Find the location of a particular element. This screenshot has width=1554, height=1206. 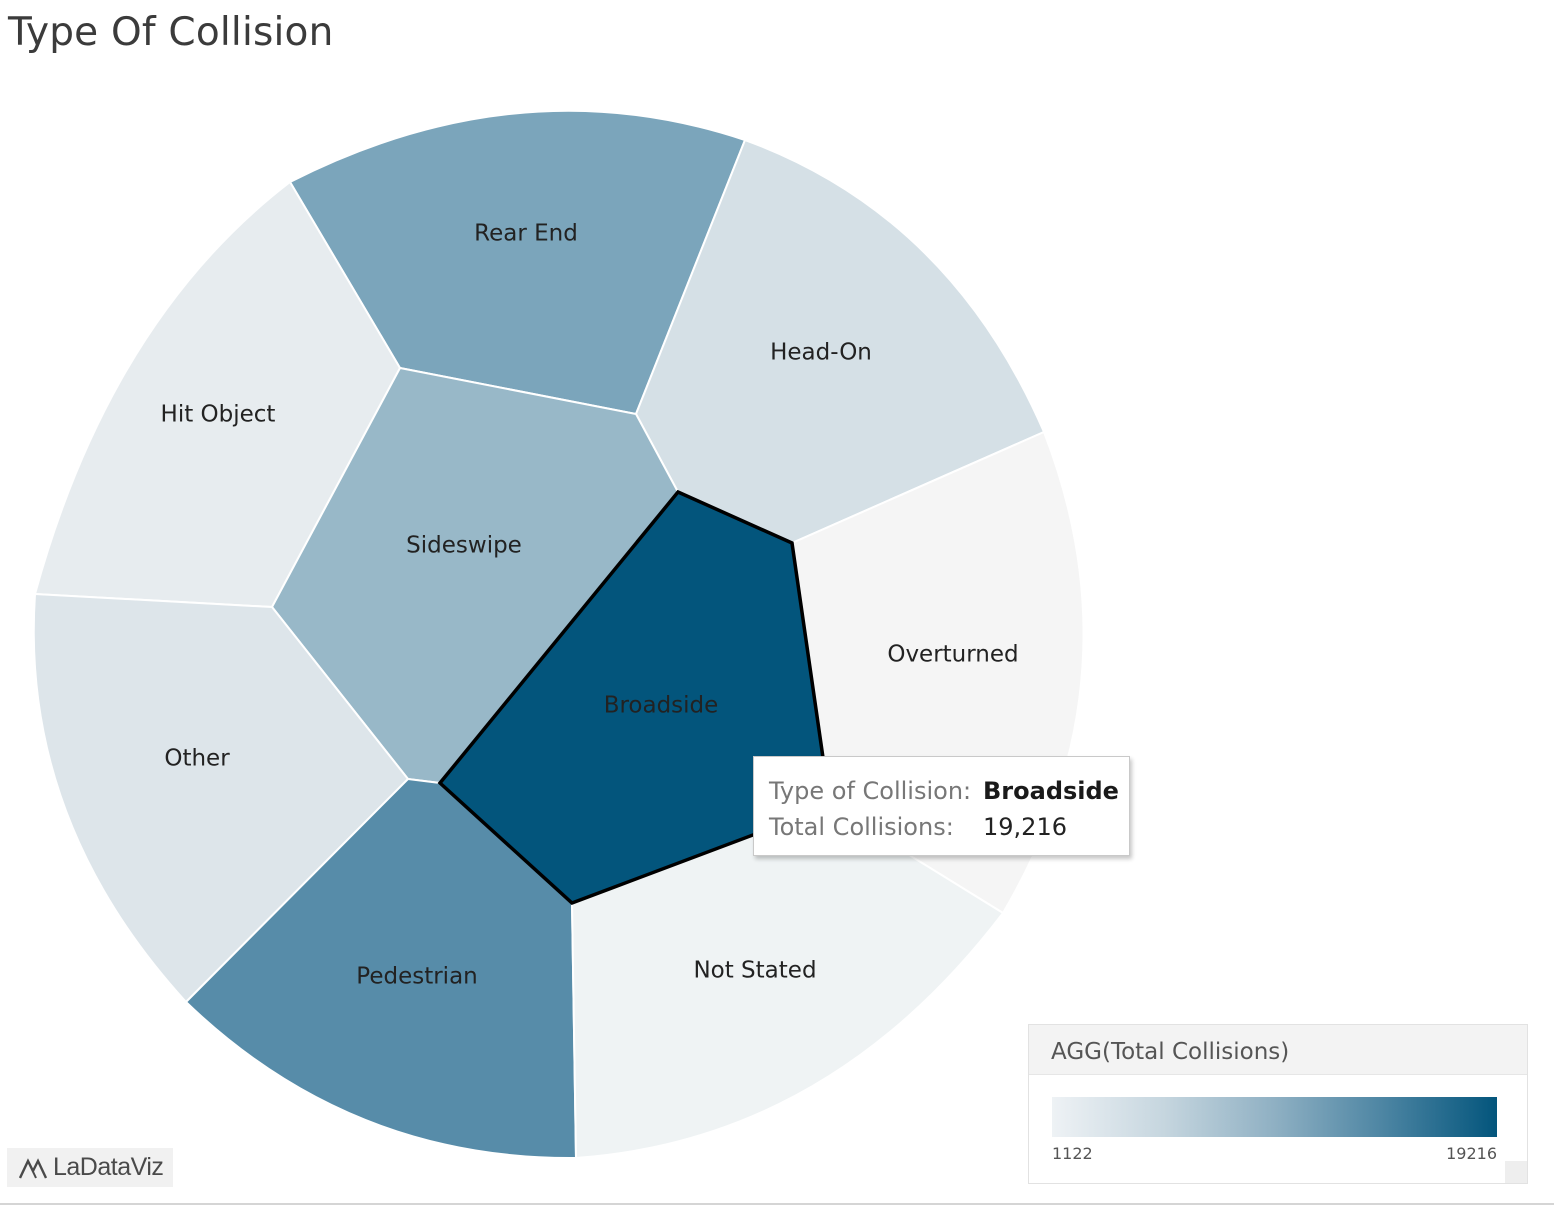

color-legend: AGG(Total Collisions) 1122 19216 is located at coordinates (1278, 1104).